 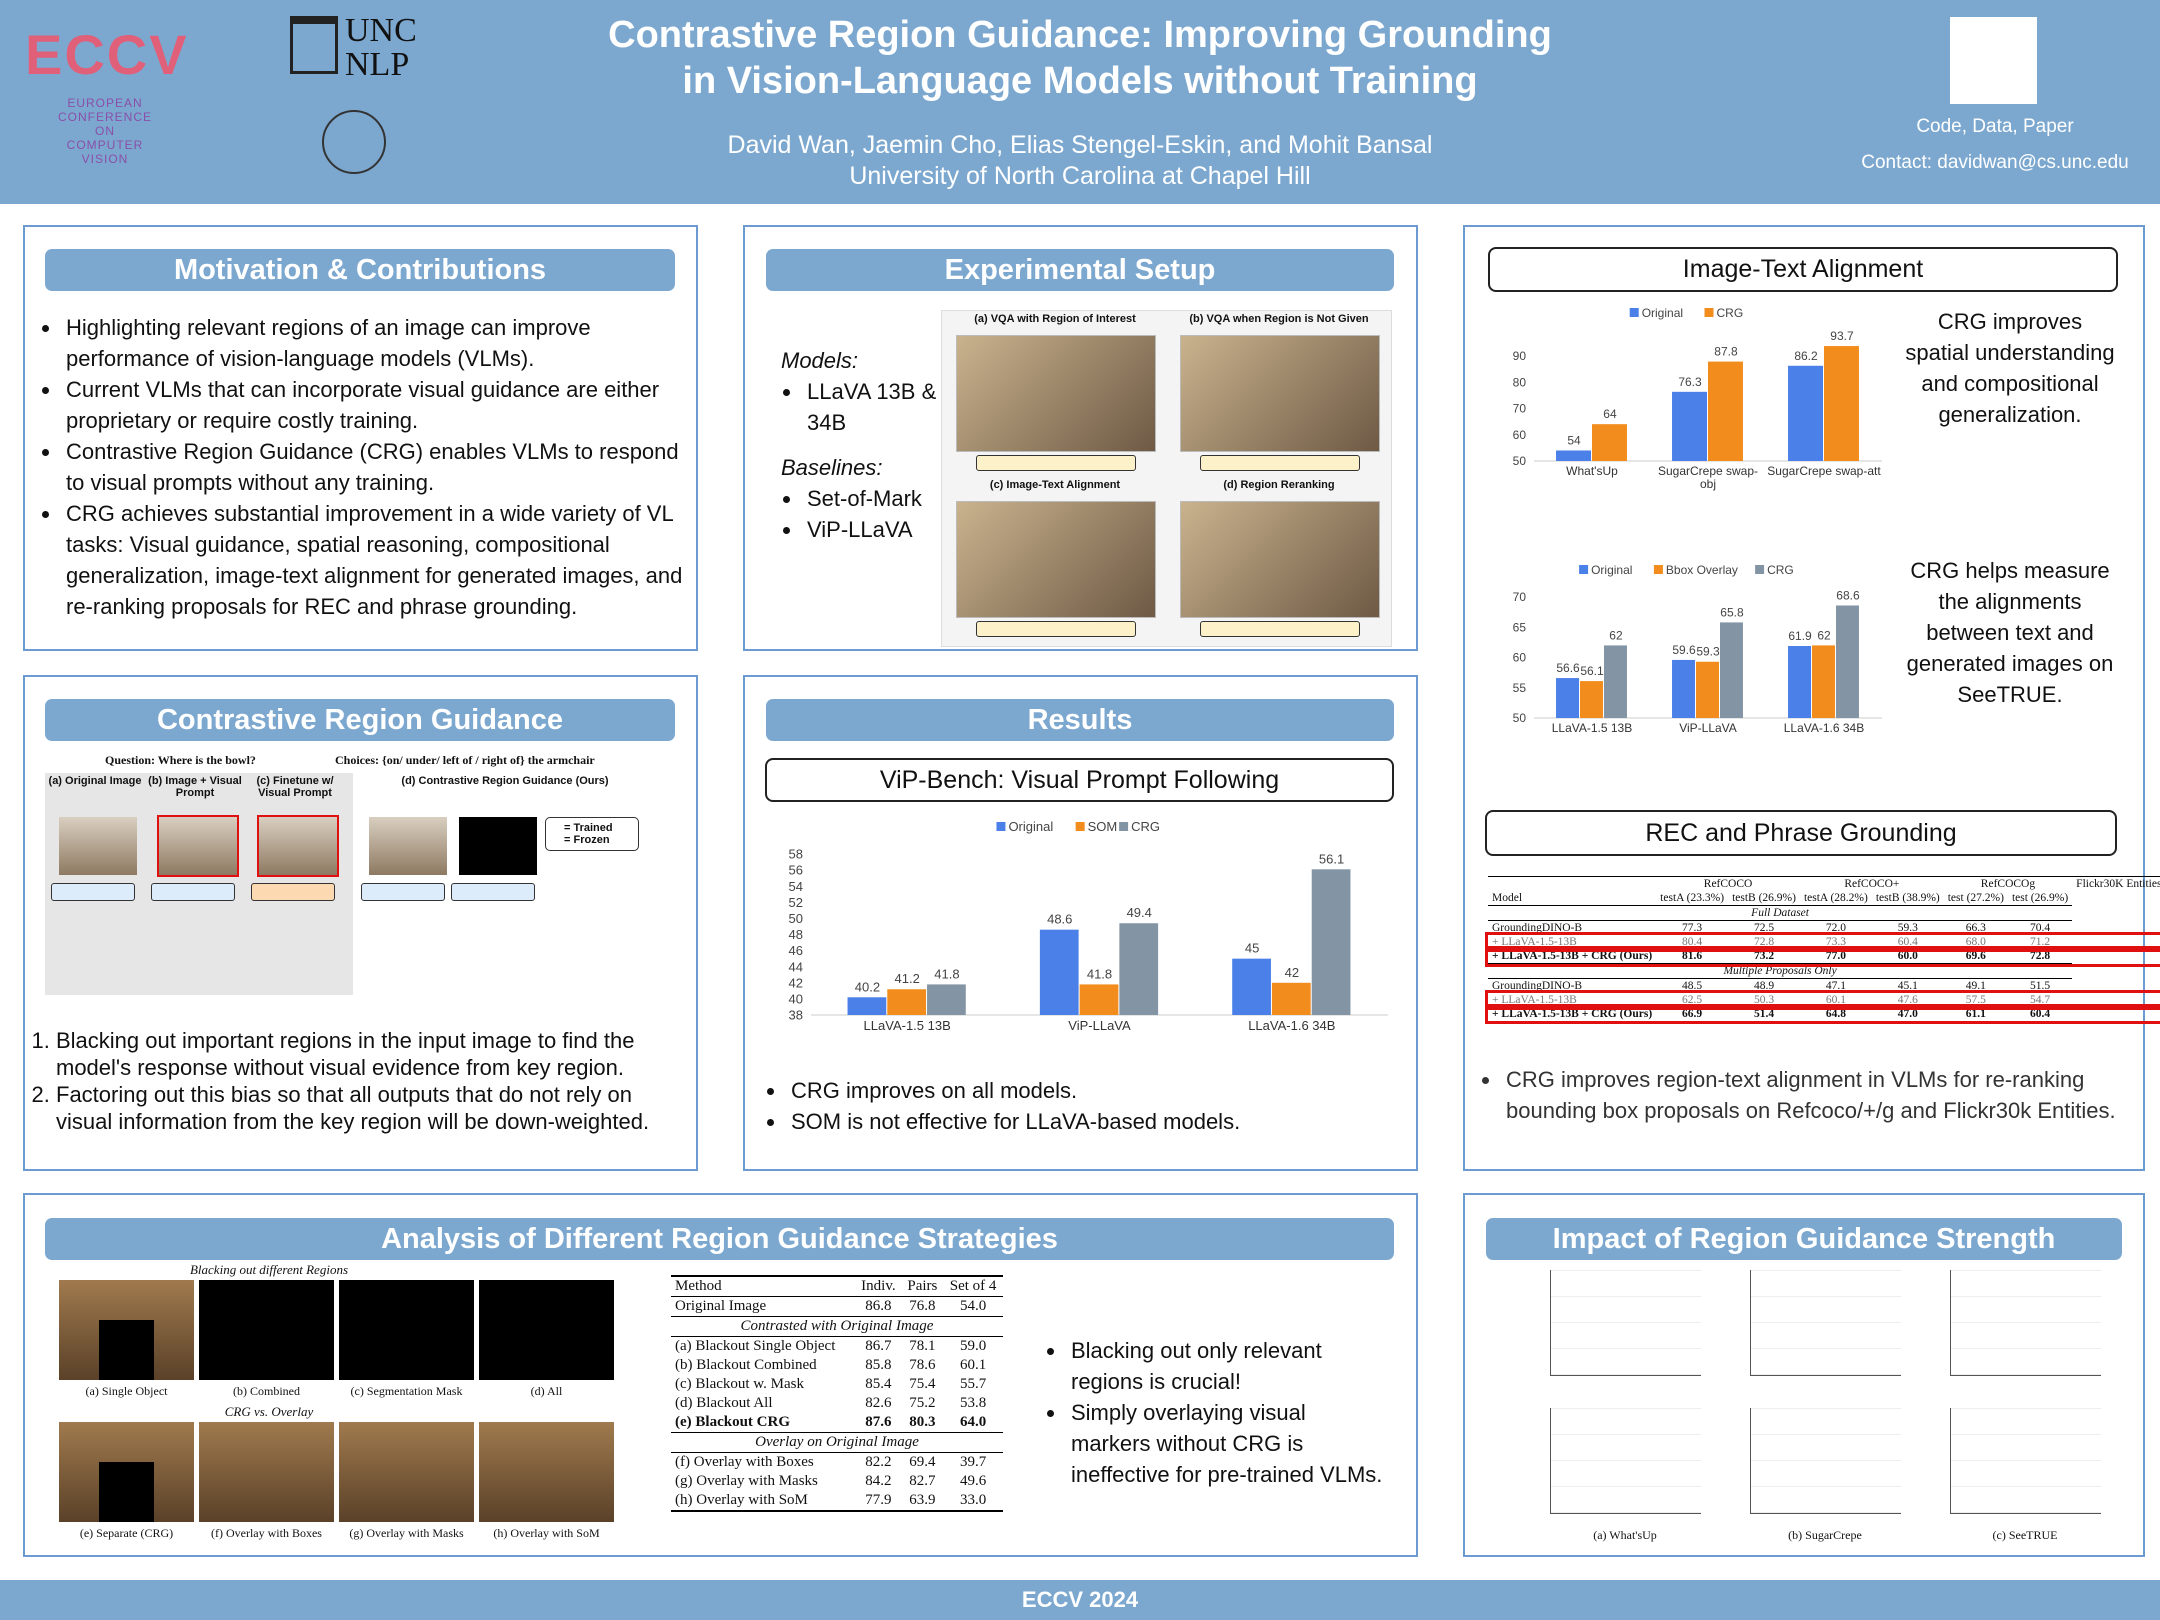 What do you see at coordinates (796, 934) in the screenshot?
I see `y-tick-label: 48` at bounding box center [796, 934].